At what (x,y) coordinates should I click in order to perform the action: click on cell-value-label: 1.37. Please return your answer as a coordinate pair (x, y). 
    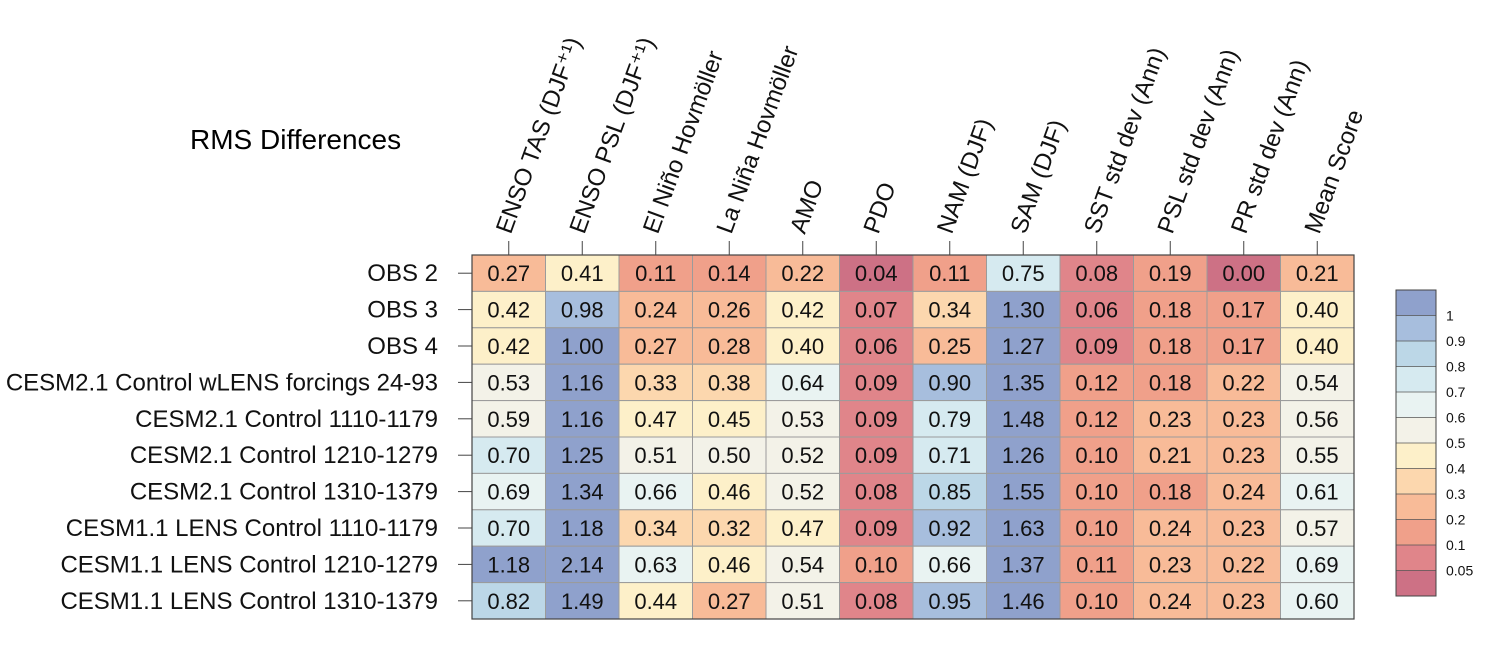
    Looking at the image, I should click on (1023, 564).